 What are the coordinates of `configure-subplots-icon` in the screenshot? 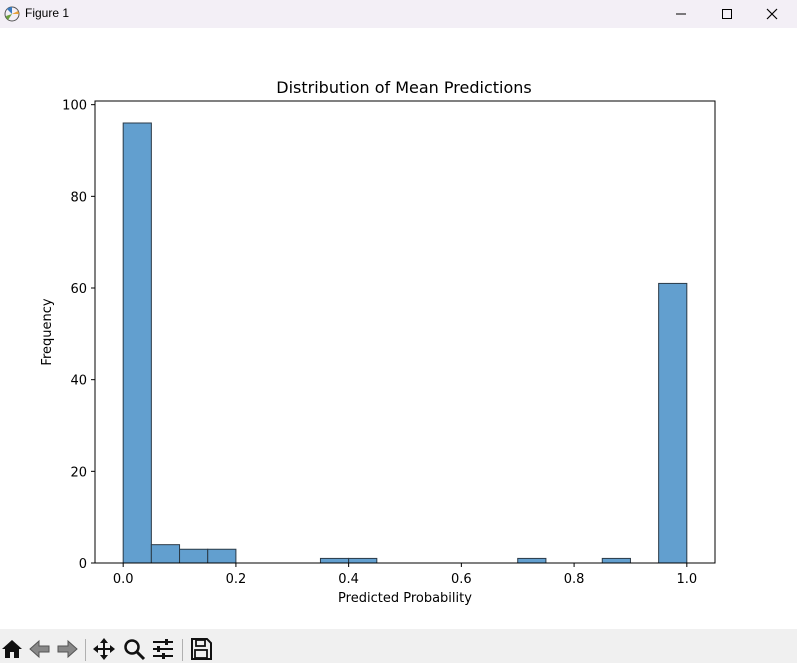 It's located at (163, 649).